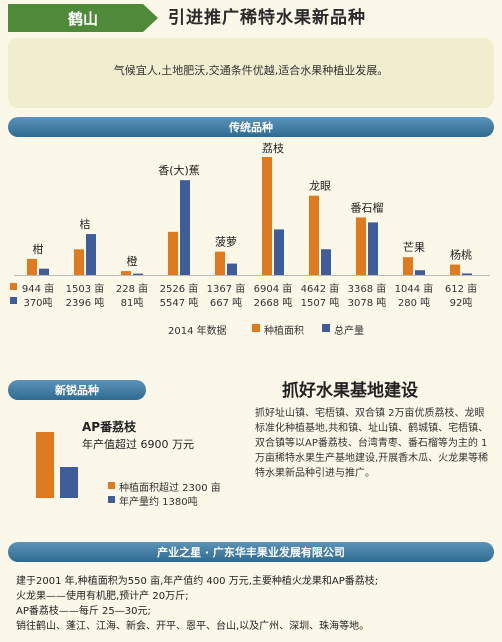 This screenshot has height=642, width=502. What do you see at coordinates (83, 611) in the screenshot?
I see `company-line: AP番荔枝——每斤 25—30元;` at bounding box center [83, 611].